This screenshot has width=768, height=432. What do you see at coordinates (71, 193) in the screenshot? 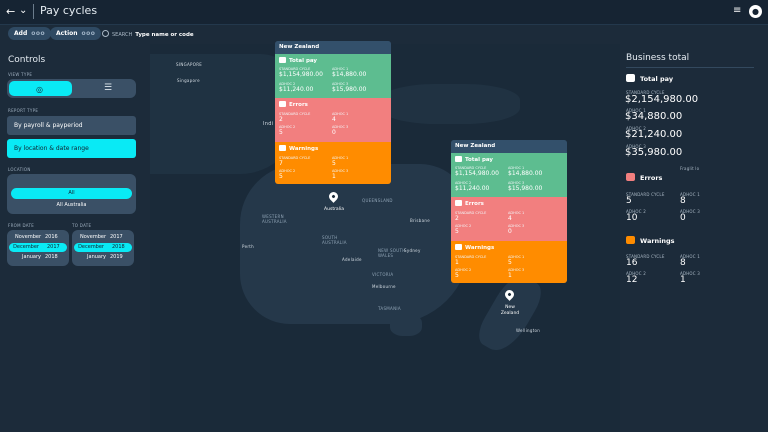
I see `location-all-option: All` at bounding box center [71, 193].